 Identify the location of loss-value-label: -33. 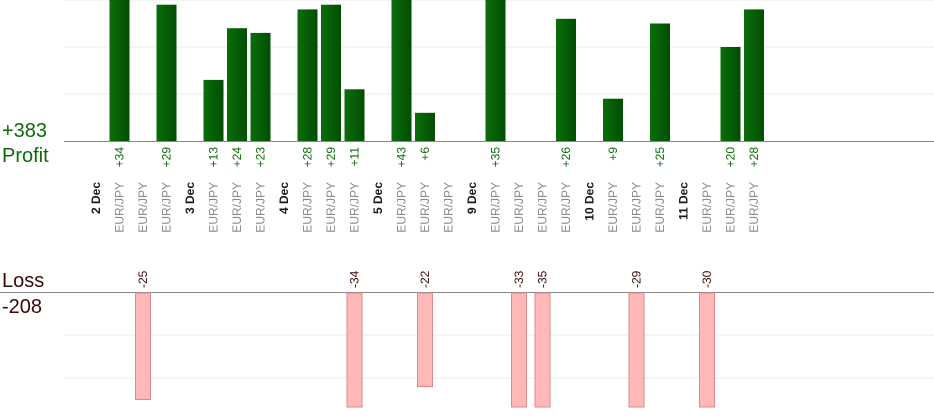
(519, 279).